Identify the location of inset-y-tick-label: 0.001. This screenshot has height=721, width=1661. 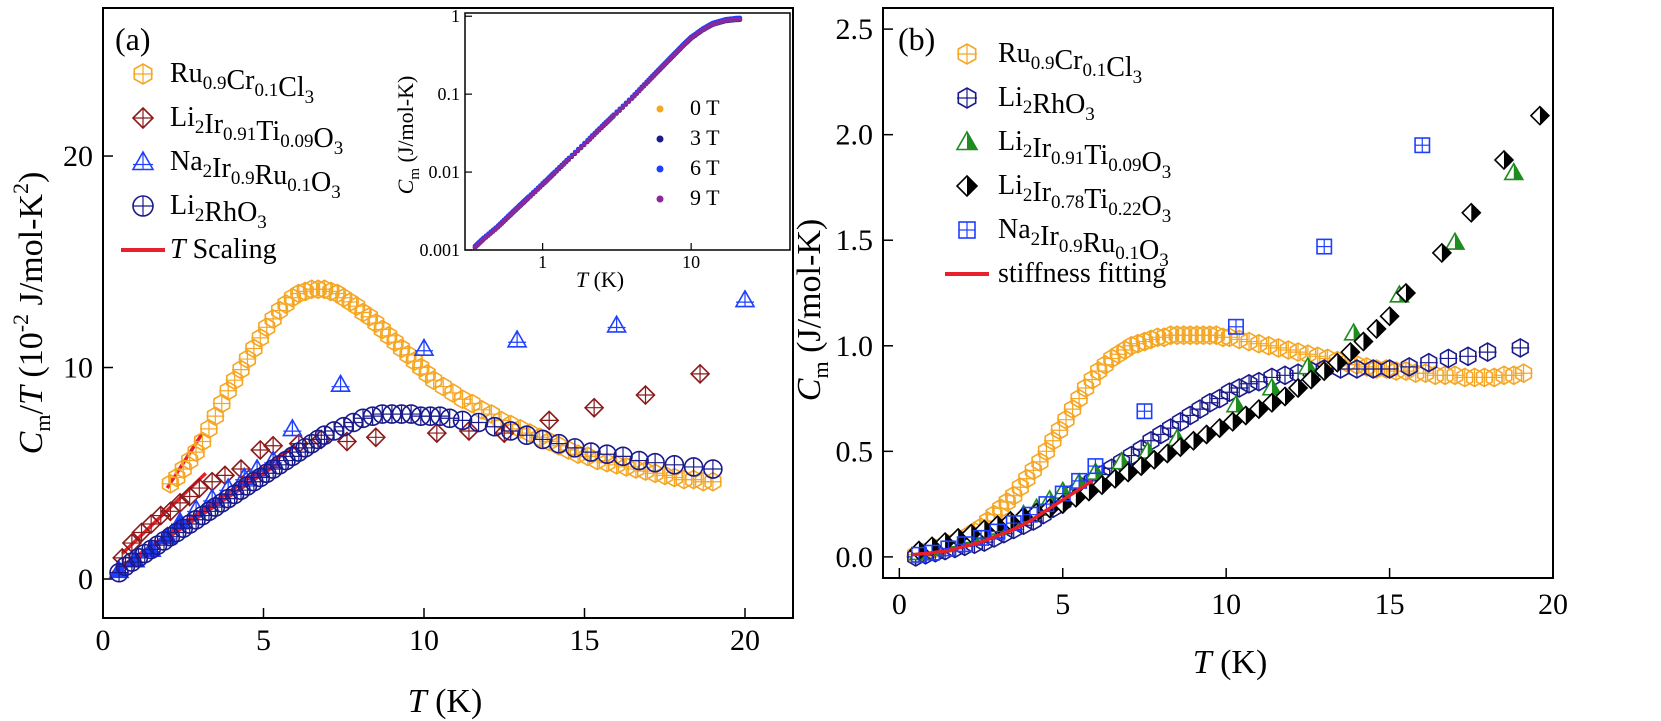
(440, 250).